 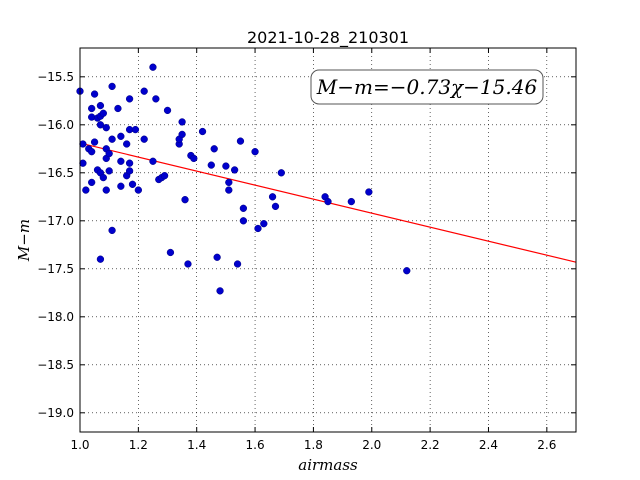 I want to click on y-tick-label: −17.0, so click(x=55, y=221).